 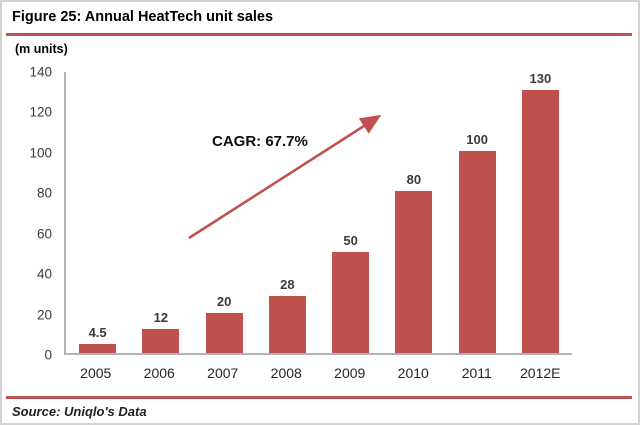 What do you see at coordinates (40, 72) in the screenshot?
I see `y-tick-label: 140` at bounding box center [40, 72].